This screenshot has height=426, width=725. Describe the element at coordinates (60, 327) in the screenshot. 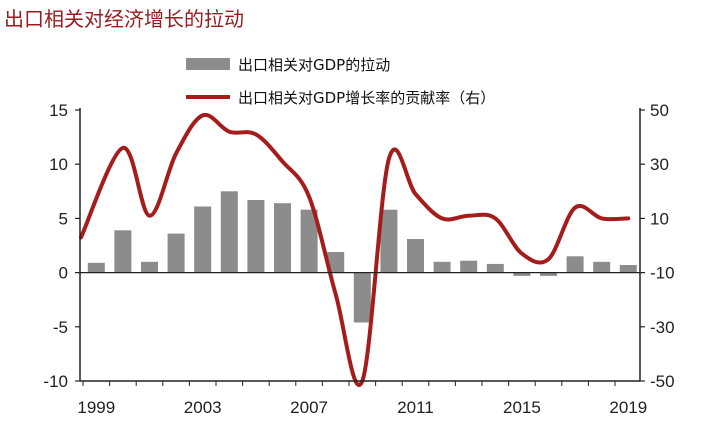

I see `y-left-tick-label: -5` at that location.